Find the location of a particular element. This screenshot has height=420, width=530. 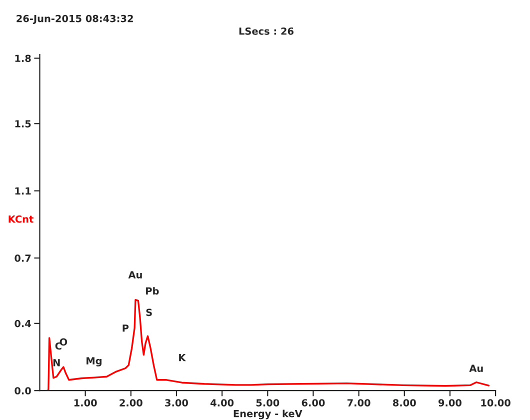

annotation: Pb is located at coordinates (152, 291).